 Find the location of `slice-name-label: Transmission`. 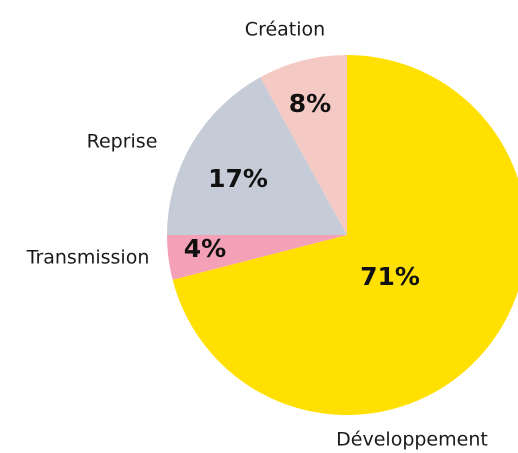

slice-name-label: Transmission is located at coordinates (88, 258).